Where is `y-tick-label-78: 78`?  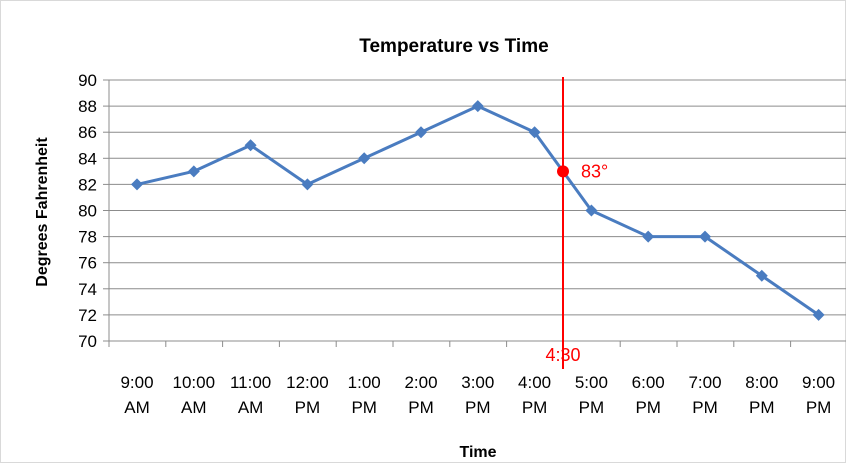 y-tick-label-78: 78 is located at coordinates (87, 237).